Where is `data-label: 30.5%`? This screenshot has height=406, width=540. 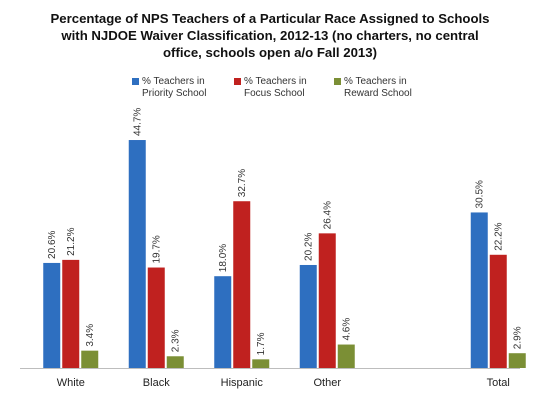 data-label: 30.5% is located at coordinates (480, 194).